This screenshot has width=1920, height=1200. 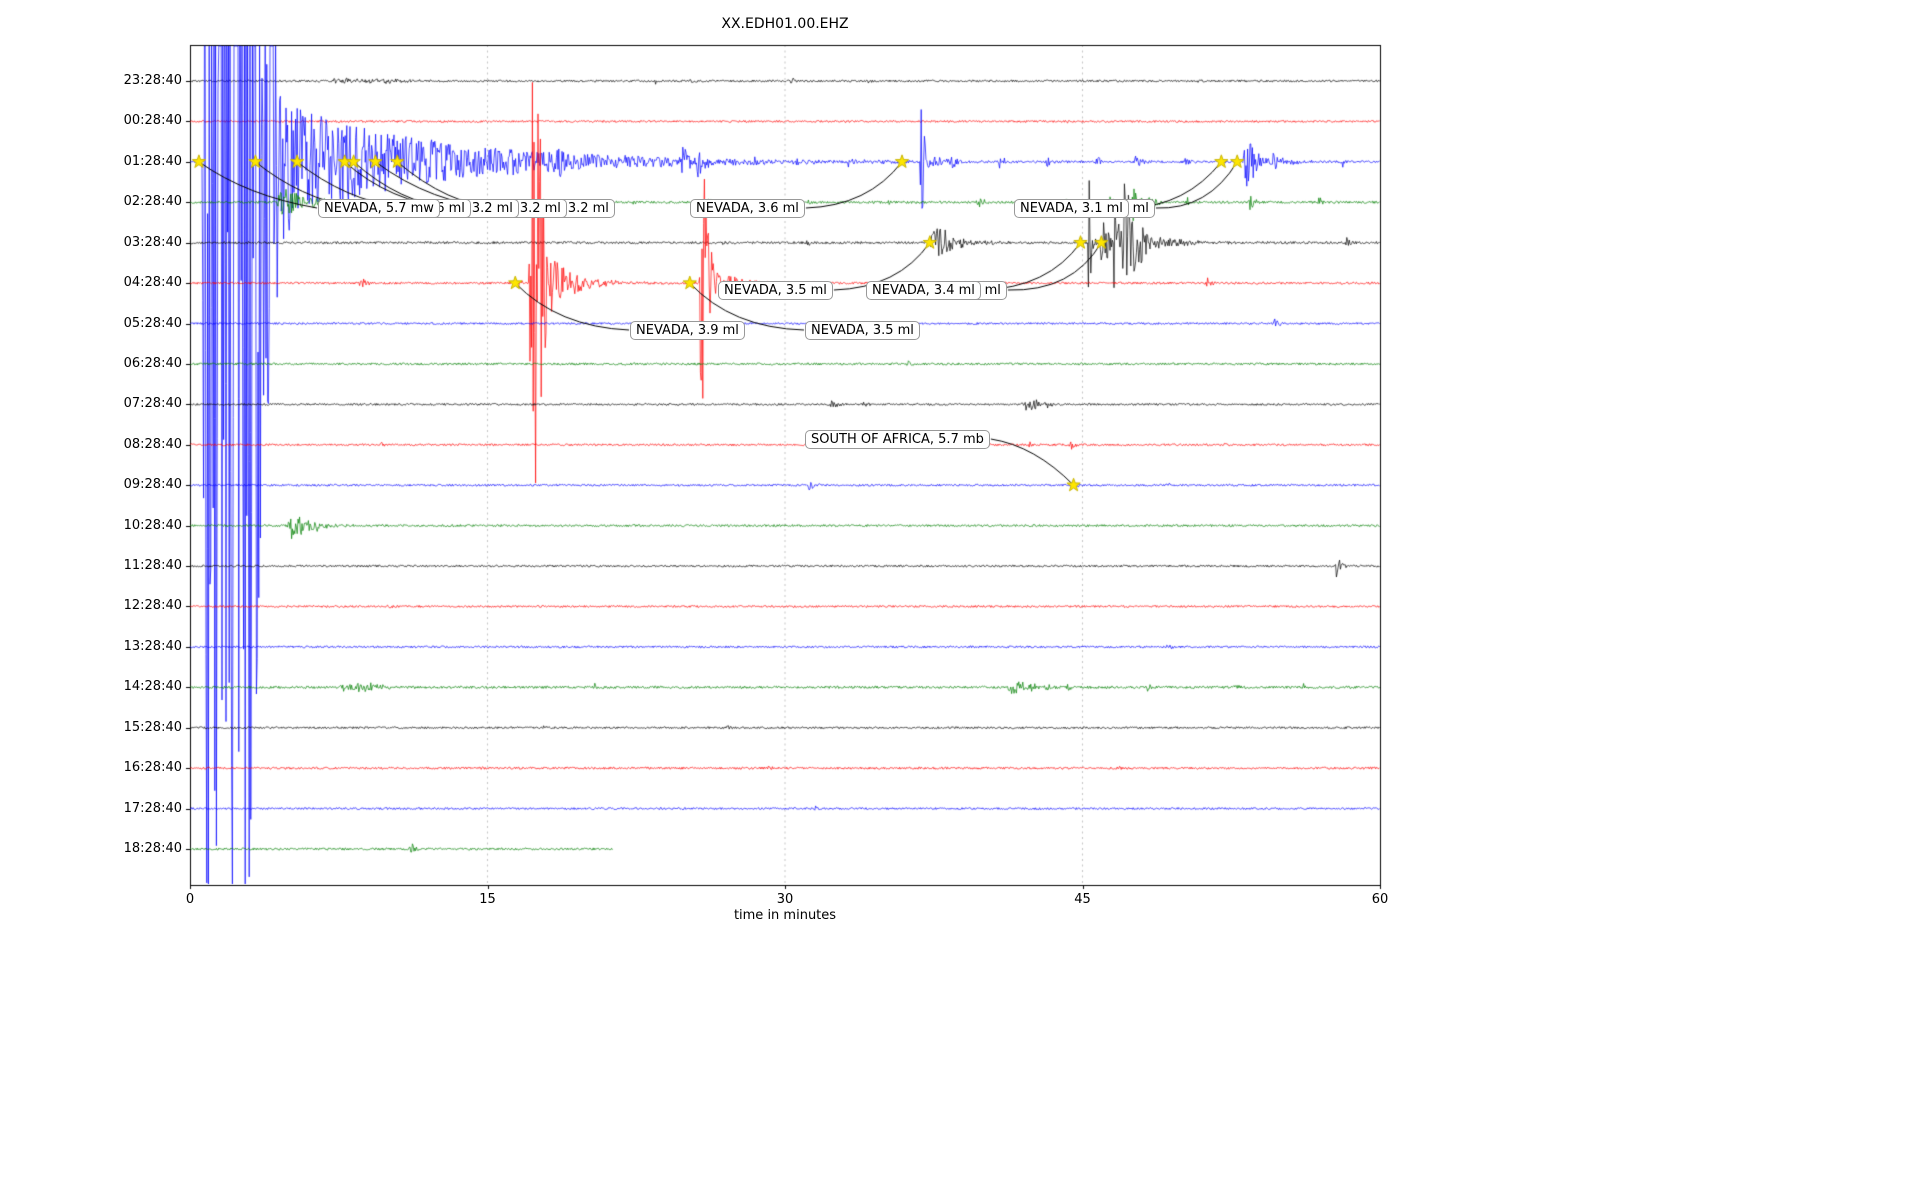 What do you see at coordinates (152, 727) in the screenshot?
I see `trace-time-label: 15:28:40` at bounding box center [152, 727].